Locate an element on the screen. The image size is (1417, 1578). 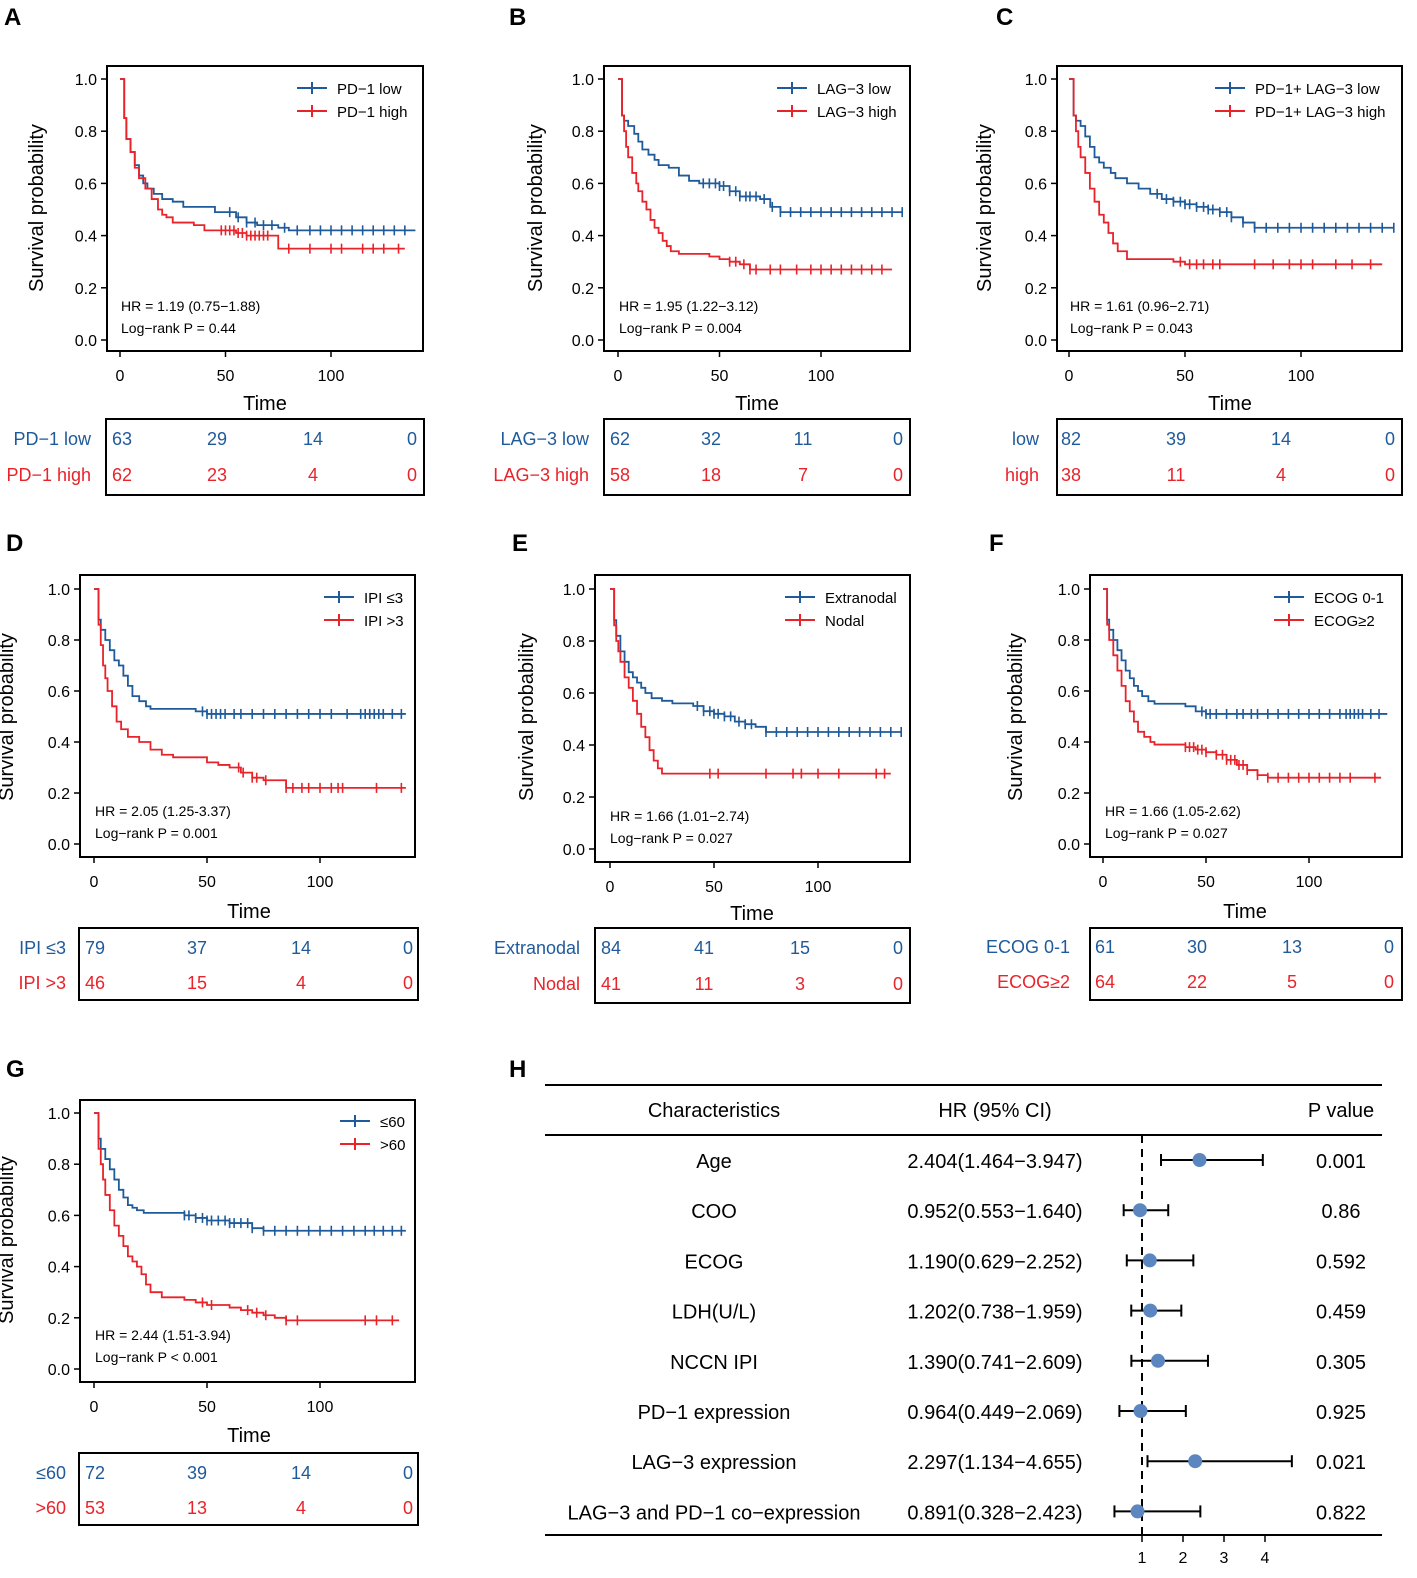
p-value: 0.021 is located at coordinates (1341, 1463).